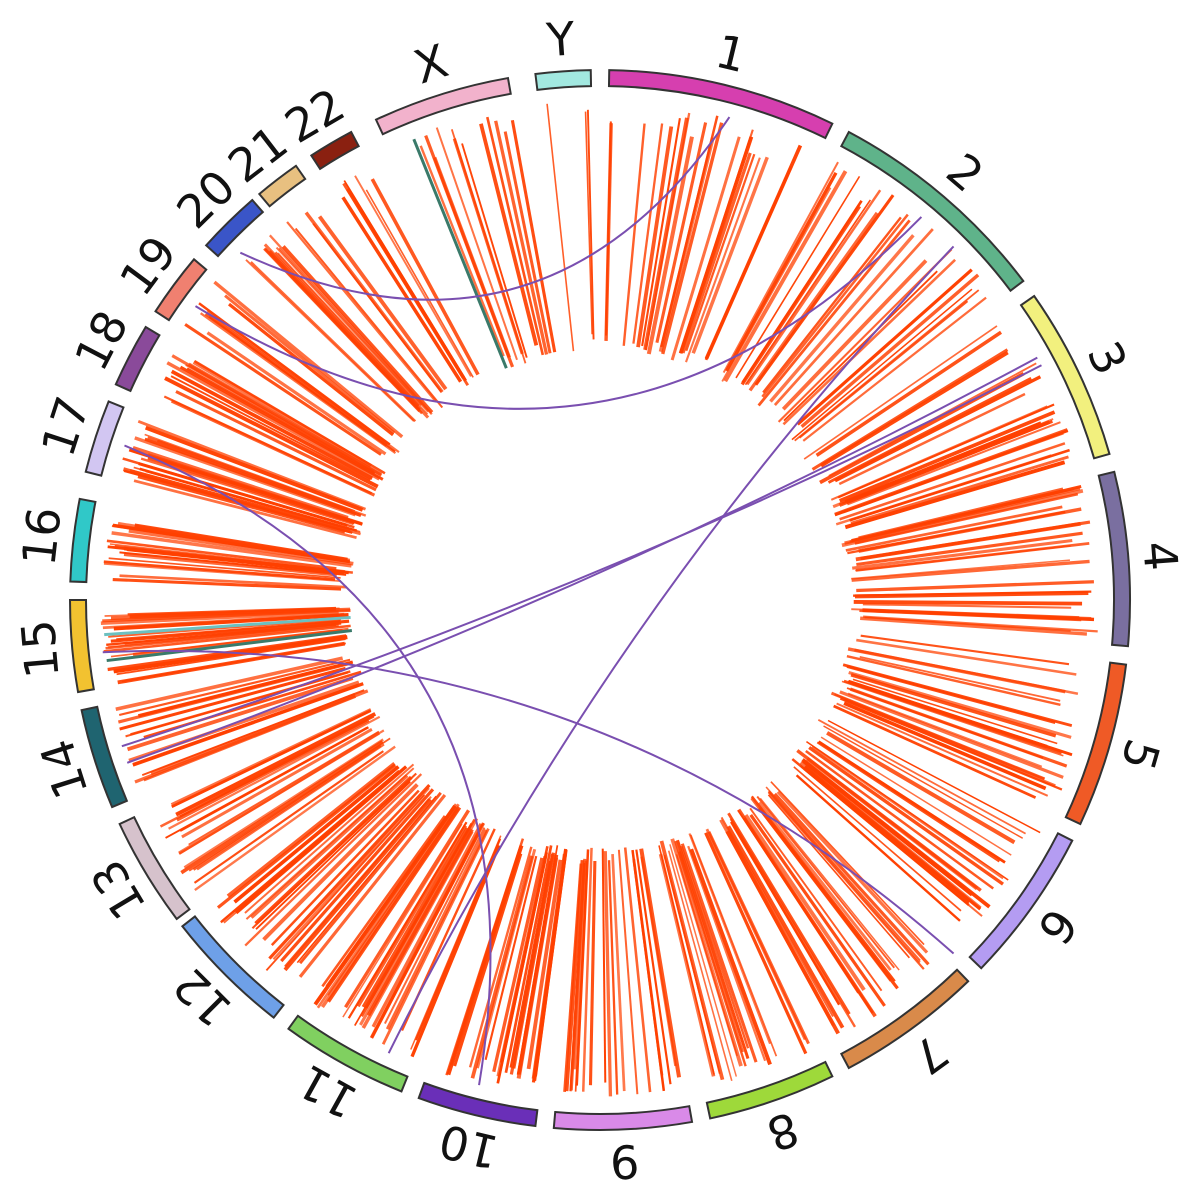 The width and height of the screenshot is (1200, 1201). Describe the element at coordinates (563, 80) in the screenshot. I see `chromosome-Y` at that location.